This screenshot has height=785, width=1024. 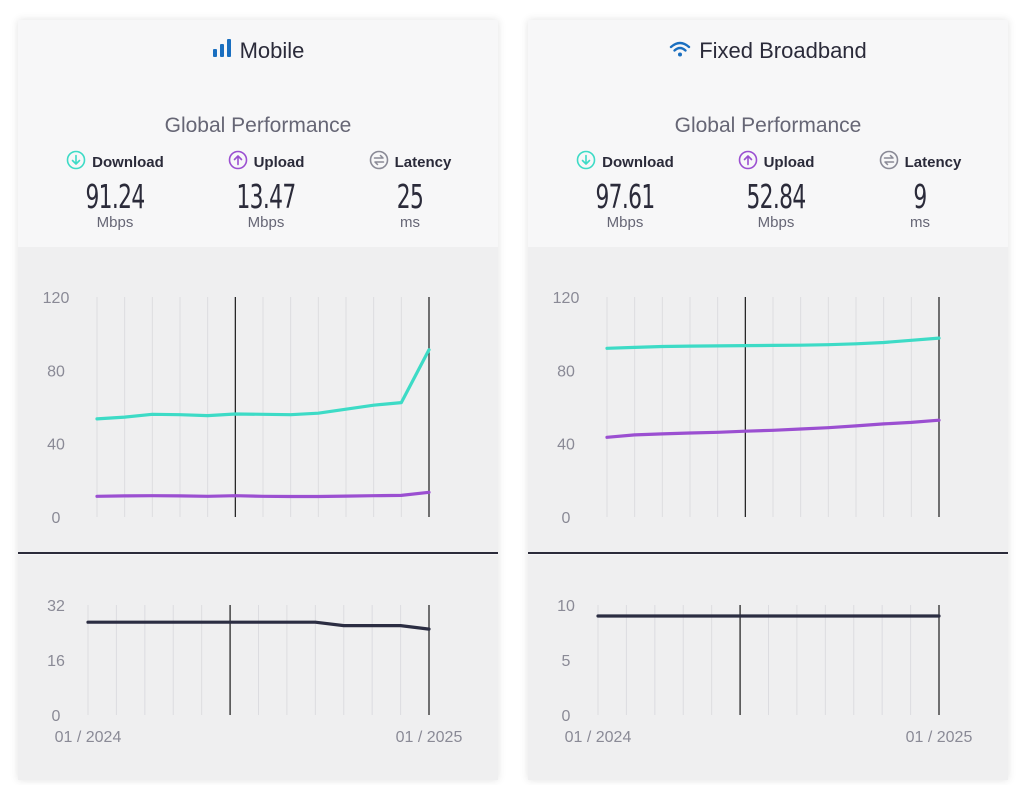 What do you see at coordinates (625, 196) in the screenshot?
I see `download-value: 97.61` at bounding box center [625, 196].